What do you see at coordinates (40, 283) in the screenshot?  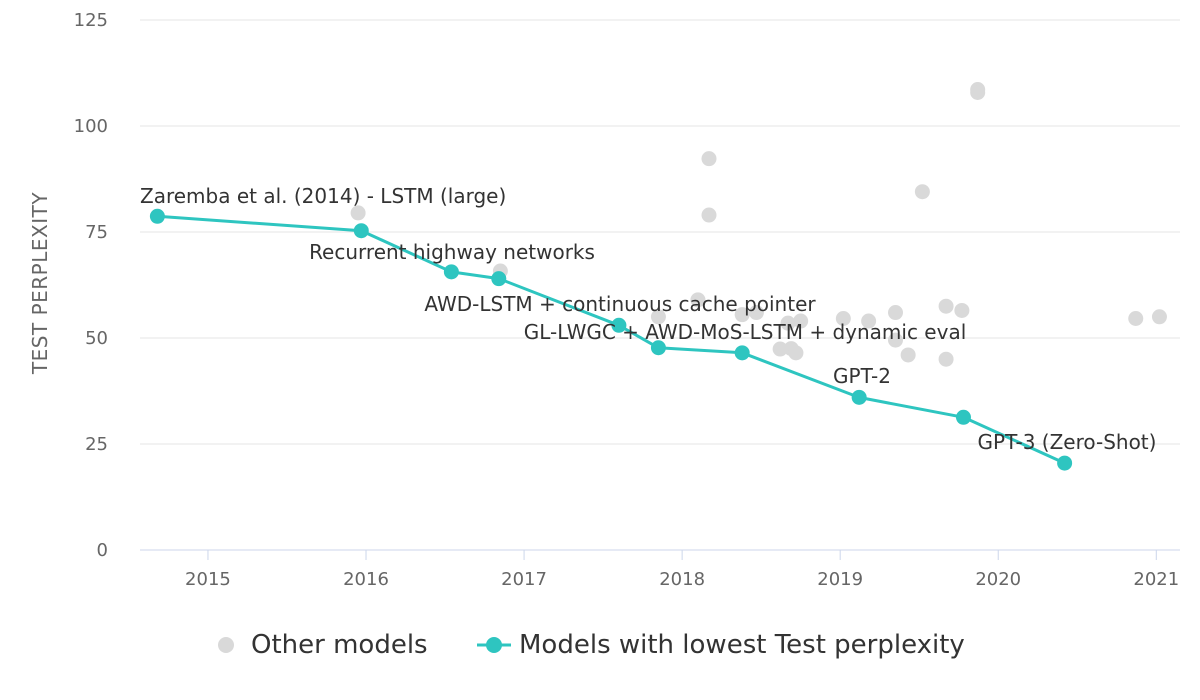 I see `y-axis-title: TEST PERPLEXITY` at bounding box center [40, 283].